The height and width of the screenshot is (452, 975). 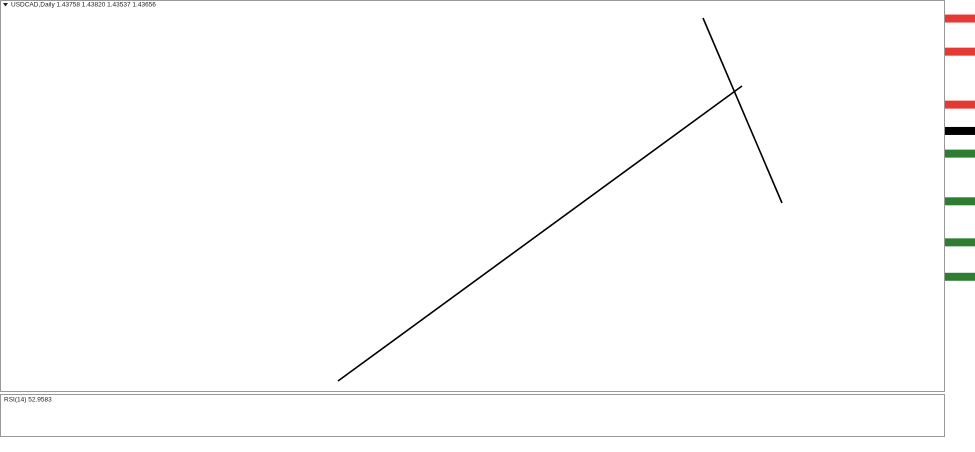 I want to click on last-price-tag, so click(x=960, y=130).